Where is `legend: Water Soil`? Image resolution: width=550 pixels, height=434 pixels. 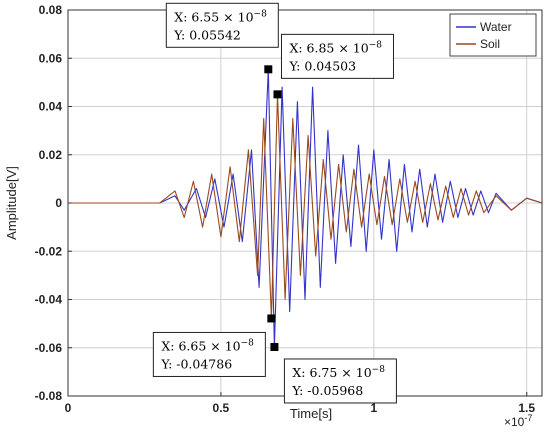 legend: Water Soil is located at coordinates (493, 35).